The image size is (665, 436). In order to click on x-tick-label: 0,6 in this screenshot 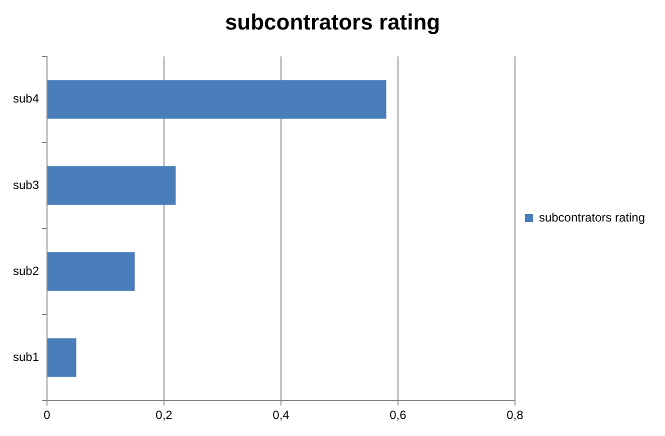, I will do `click(398, 415)`.